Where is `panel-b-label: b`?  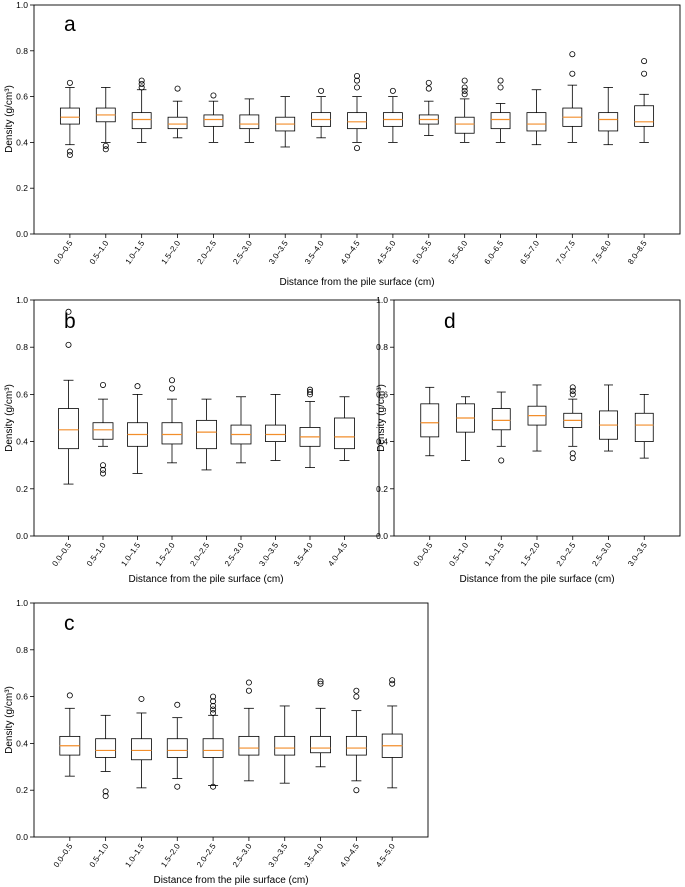
panel-b-label: b is located at coordinates (70, 321).